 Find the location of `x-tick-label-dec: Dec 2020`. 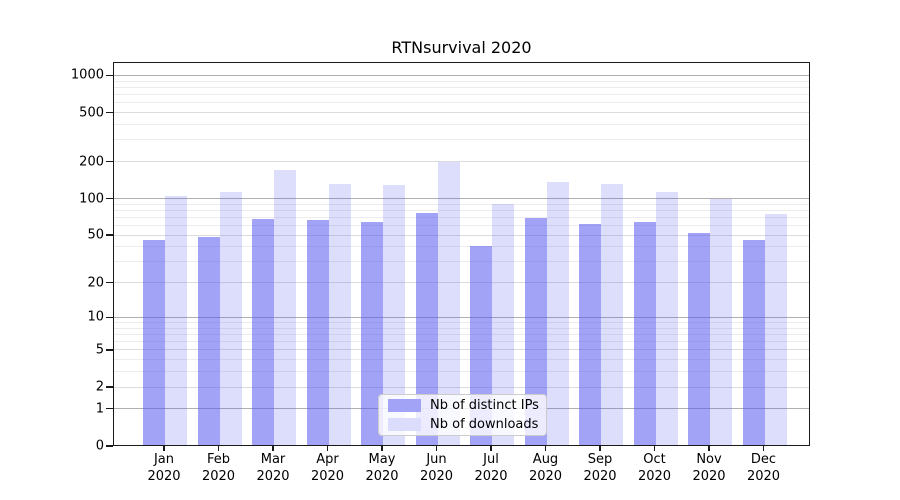

x-tick-label-dec: Dec 2020 is located at coordinates (763, 468).